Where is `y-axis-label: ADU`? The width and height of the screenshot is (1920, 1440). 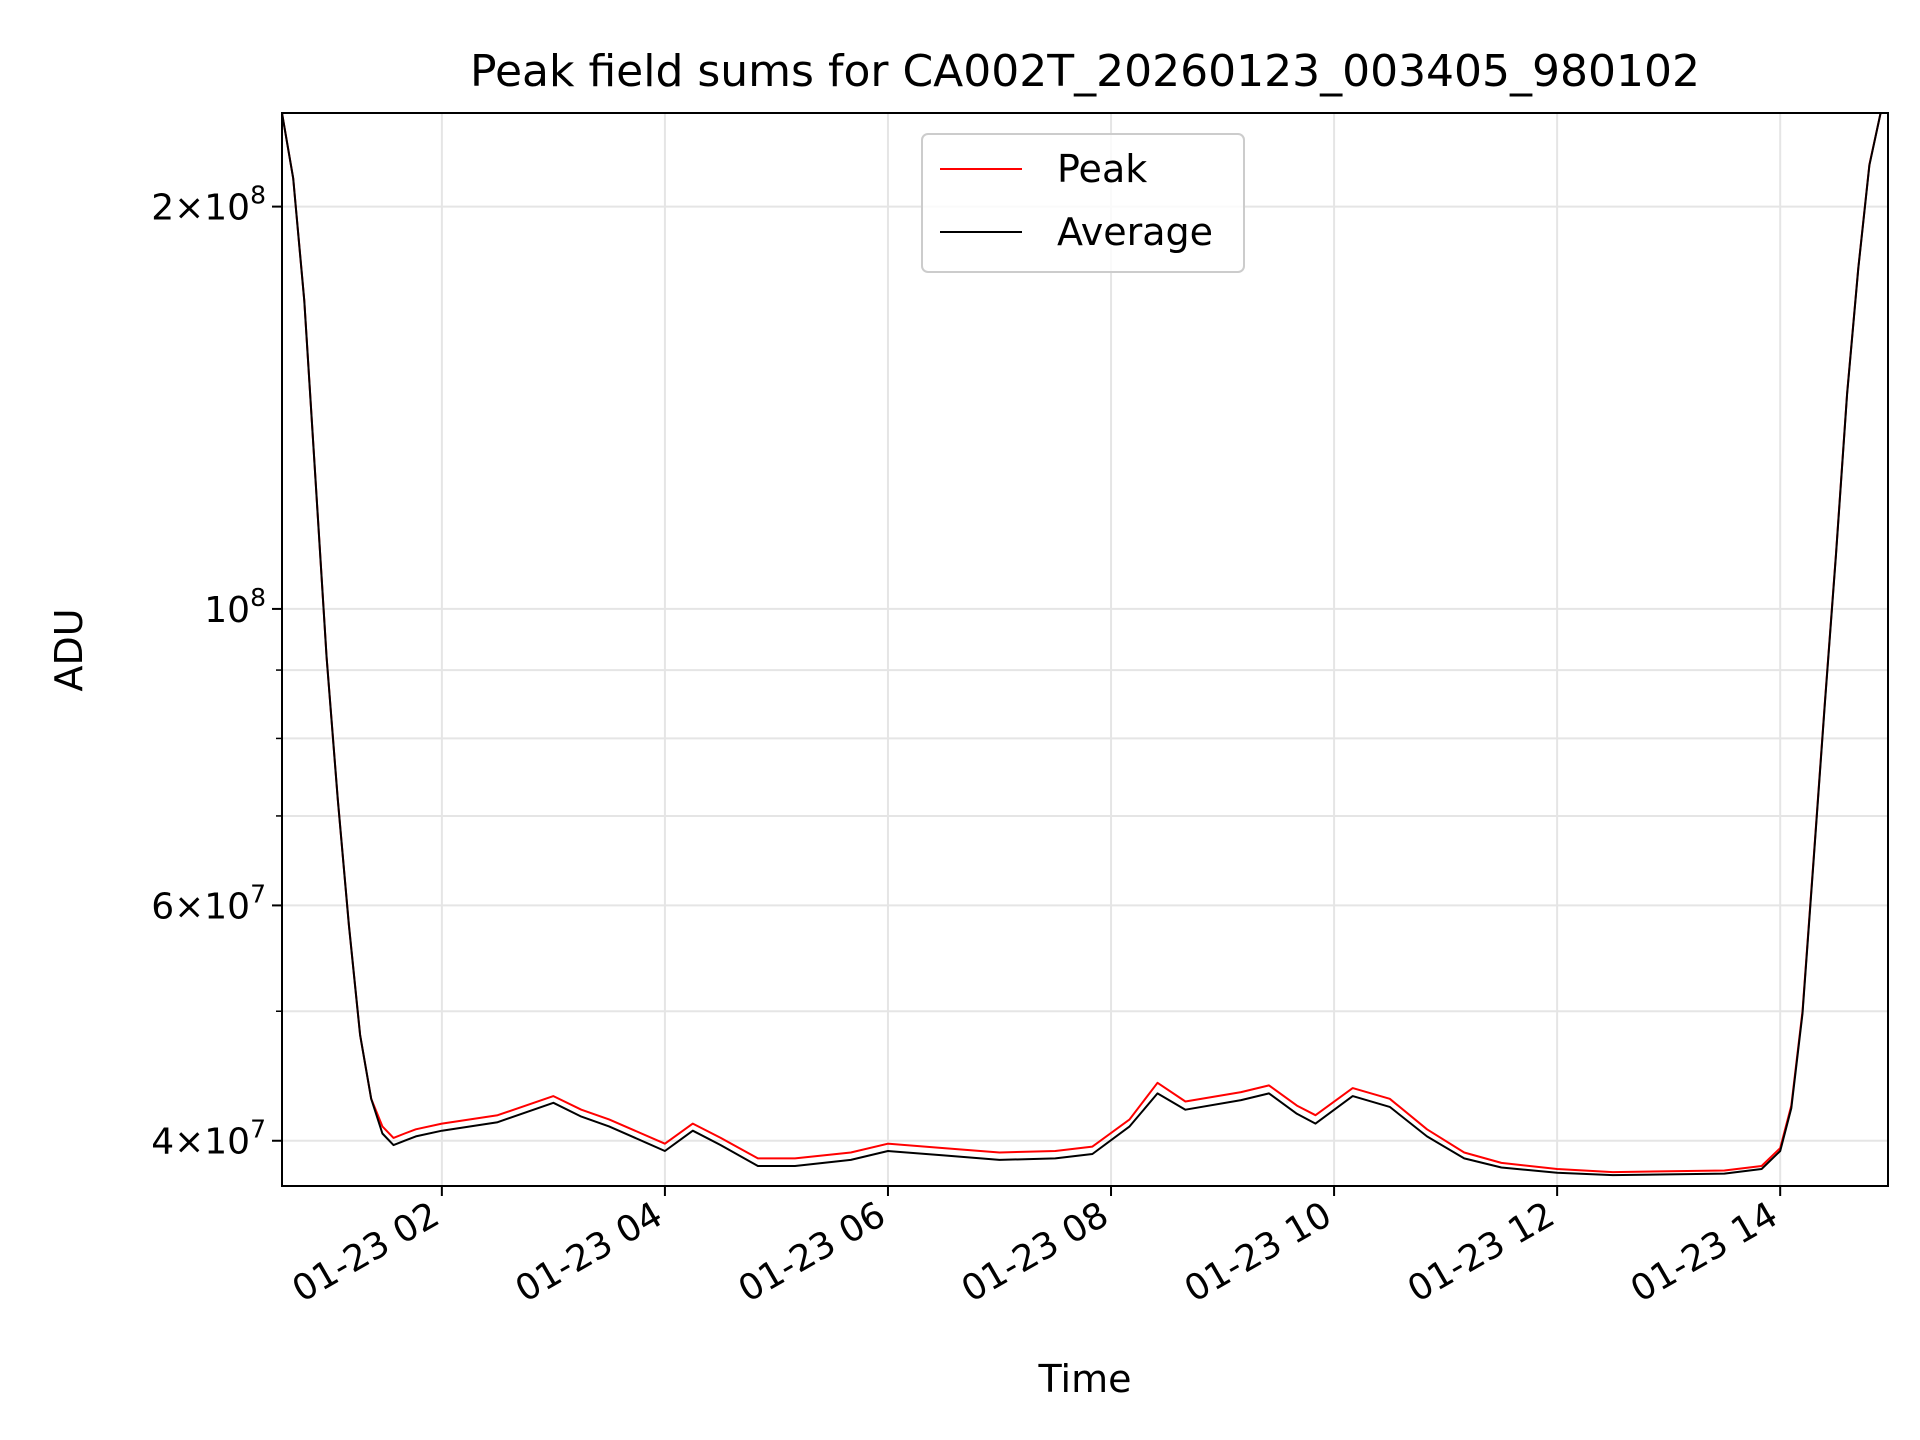
y-axis-label: ADU is located at coordinates (69, 649).